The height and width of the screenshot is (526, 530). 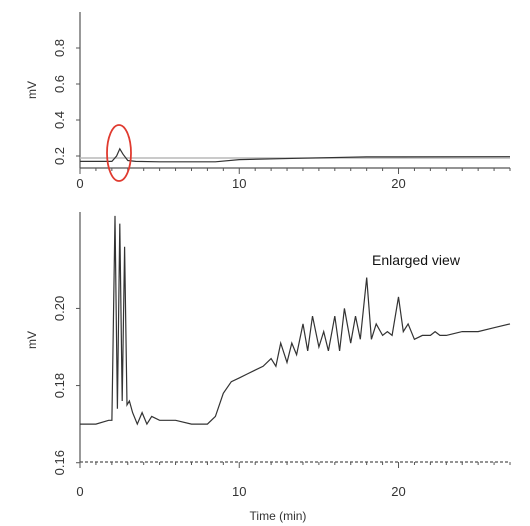 I want to click on overview-ytick-label: 0.8, so click(x=59, y=48).